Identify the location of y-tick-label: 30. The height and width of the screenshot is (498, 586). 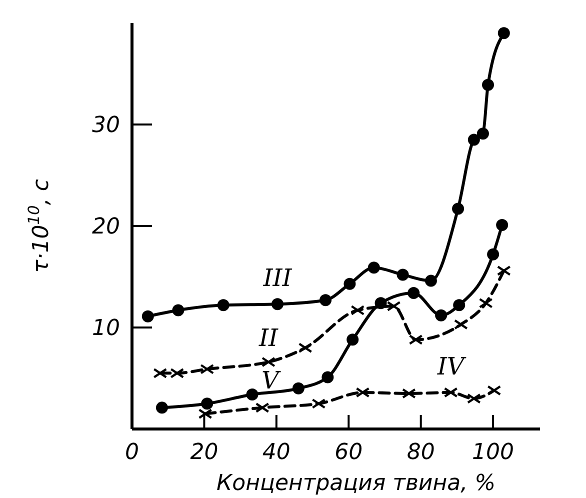
(106, 125).